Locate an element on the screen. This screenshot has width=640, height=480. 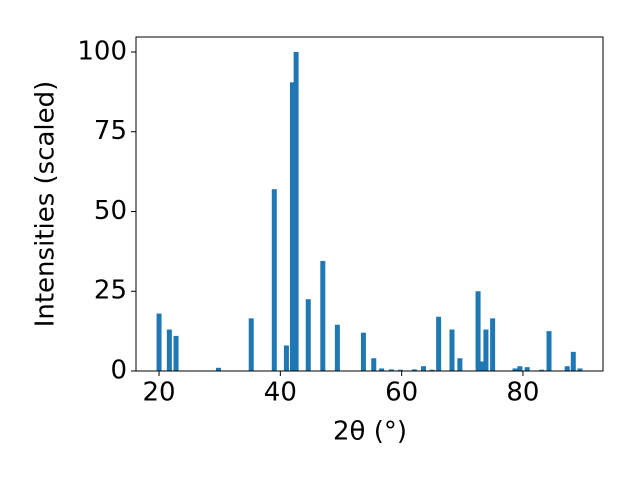
x-tick-label: 40 is located at coordinates (280, 393).